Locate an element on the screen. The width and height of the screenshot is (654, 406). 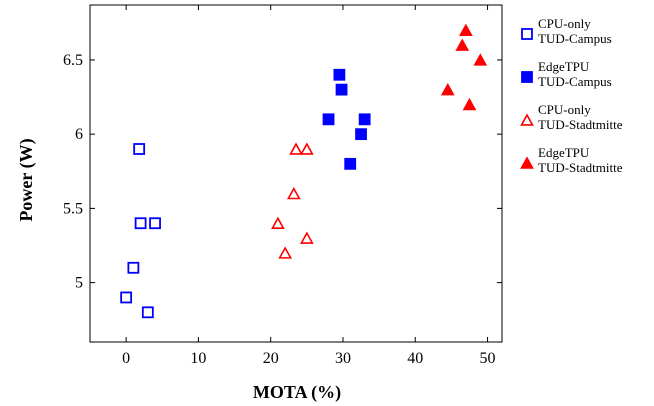
y-axis-label: Power (W) is located at coordinates (26, 179).